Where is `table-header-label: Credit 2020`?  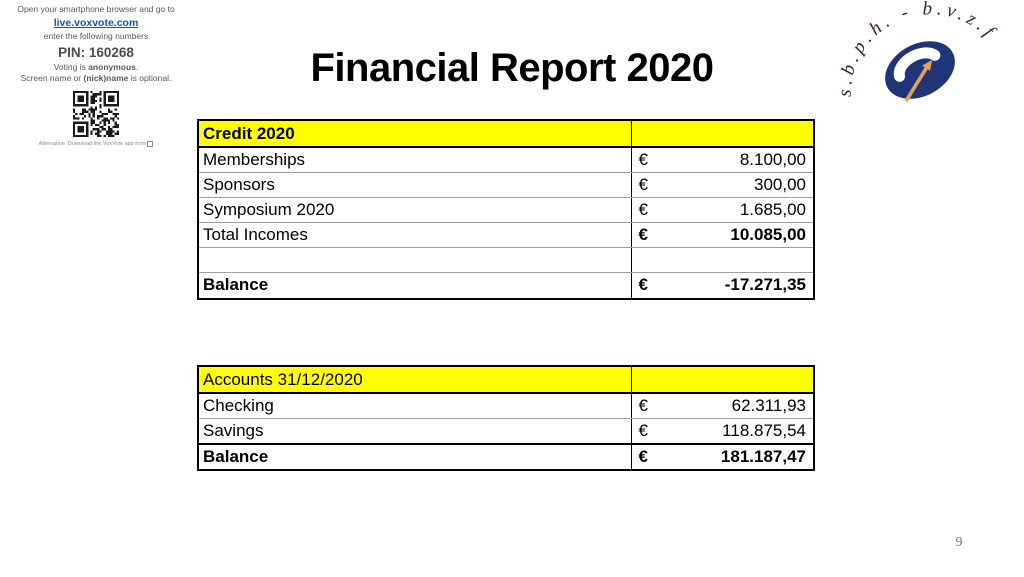 table-header-label: Credit 2020 is located at coordinates (415, 134).